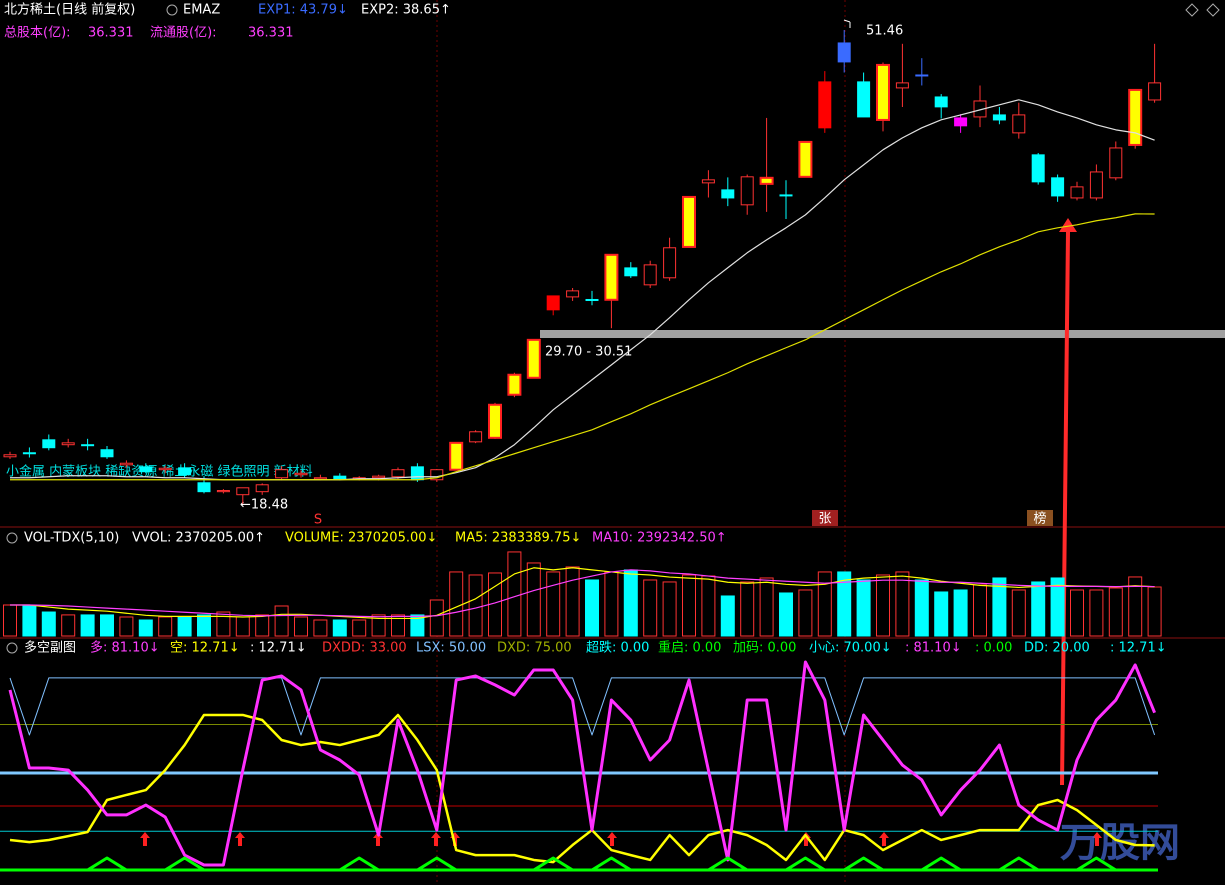 The width and height of the screenshot is (1225, 885). I want to click on volume-ma-line, so click(582, 593).